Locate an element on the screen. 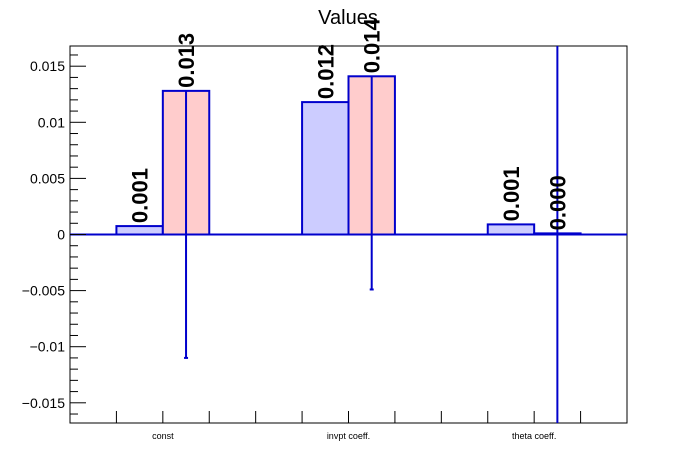 The width and height of the screenshot is (696, 472). chart-title: Values is located at coordinates (348, 18).